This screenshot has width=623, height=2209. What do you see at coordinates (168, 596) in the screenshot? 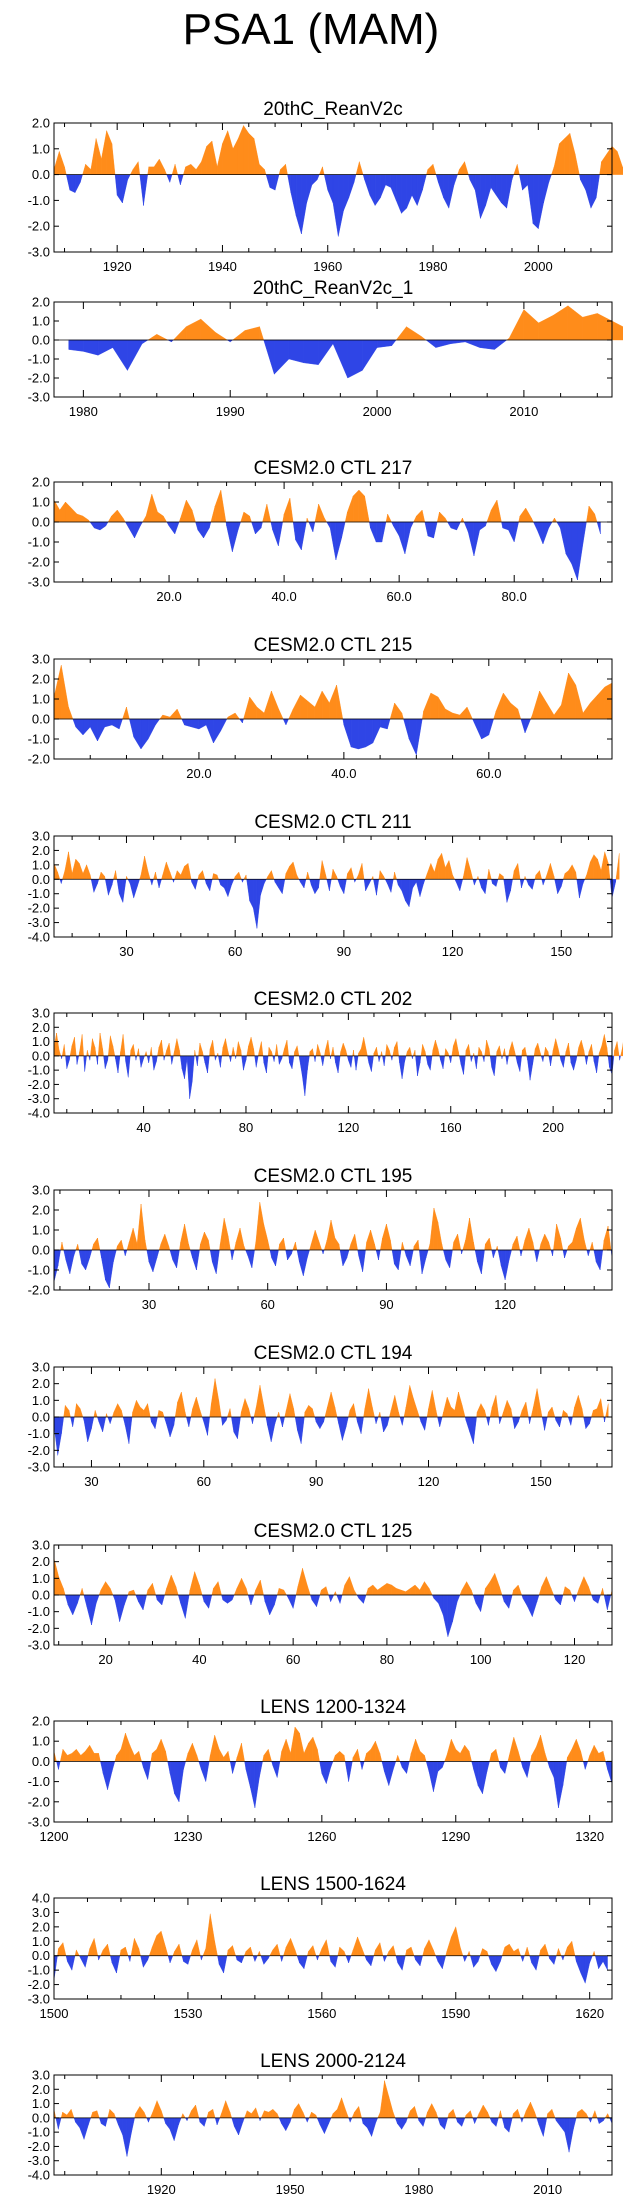
I see `x-tick-label: 20.0` at bounding box center [168, 596].